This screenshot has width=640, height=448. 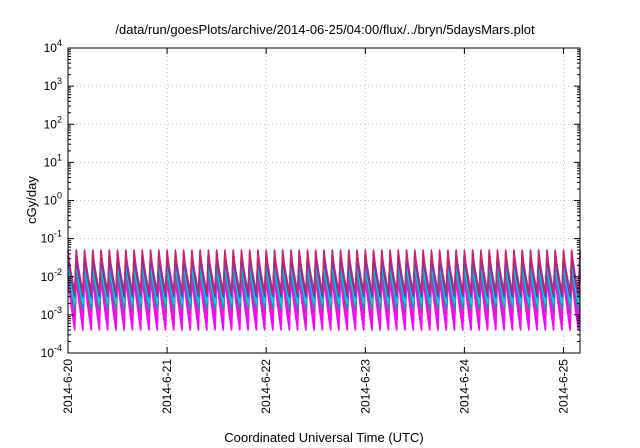 I want to click on x-tick-label: 2014-6-21, so click(x=167, y=386).